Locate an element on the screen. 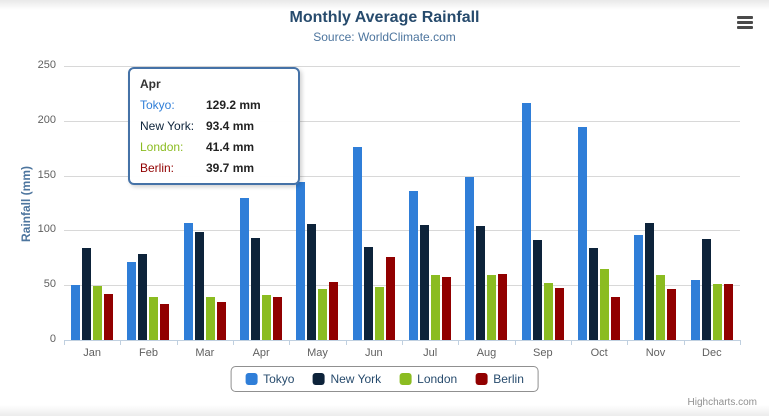 This screenshot has height=416, width=769. legend-label: Tokyo is located at coordinates (279, 379).